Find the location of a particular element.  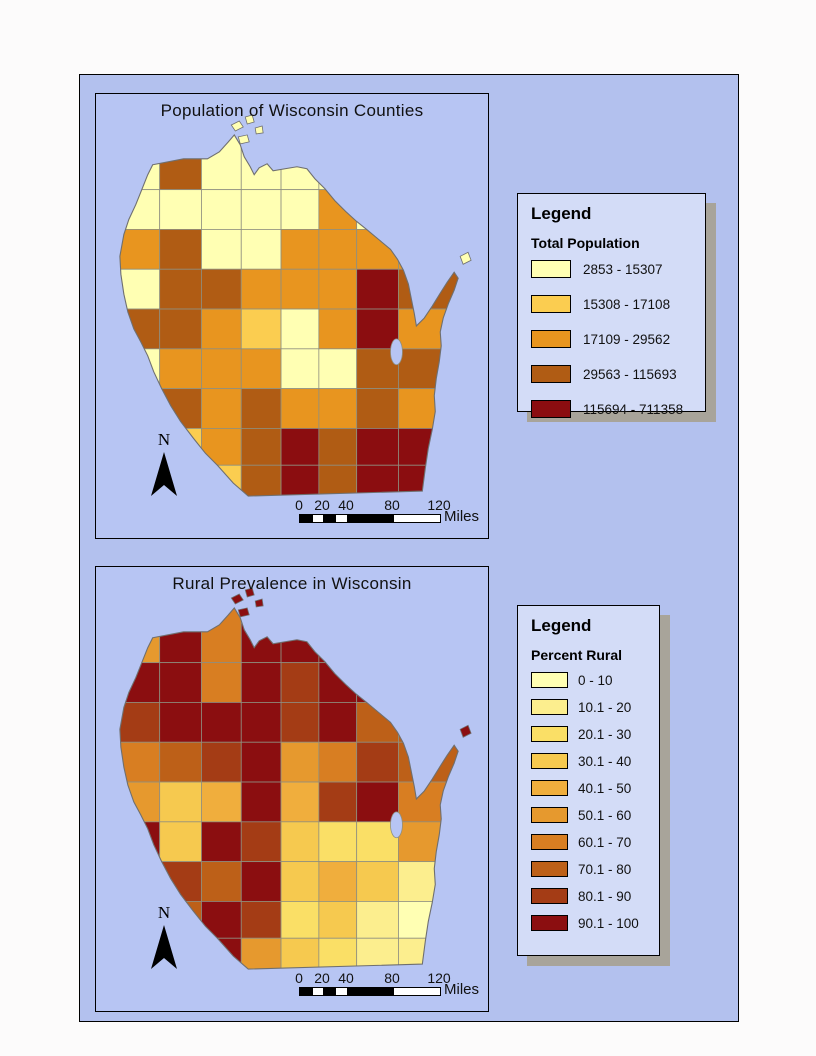

legend-class-label: 10.1 - 20 is located at coordinates (605, 707).